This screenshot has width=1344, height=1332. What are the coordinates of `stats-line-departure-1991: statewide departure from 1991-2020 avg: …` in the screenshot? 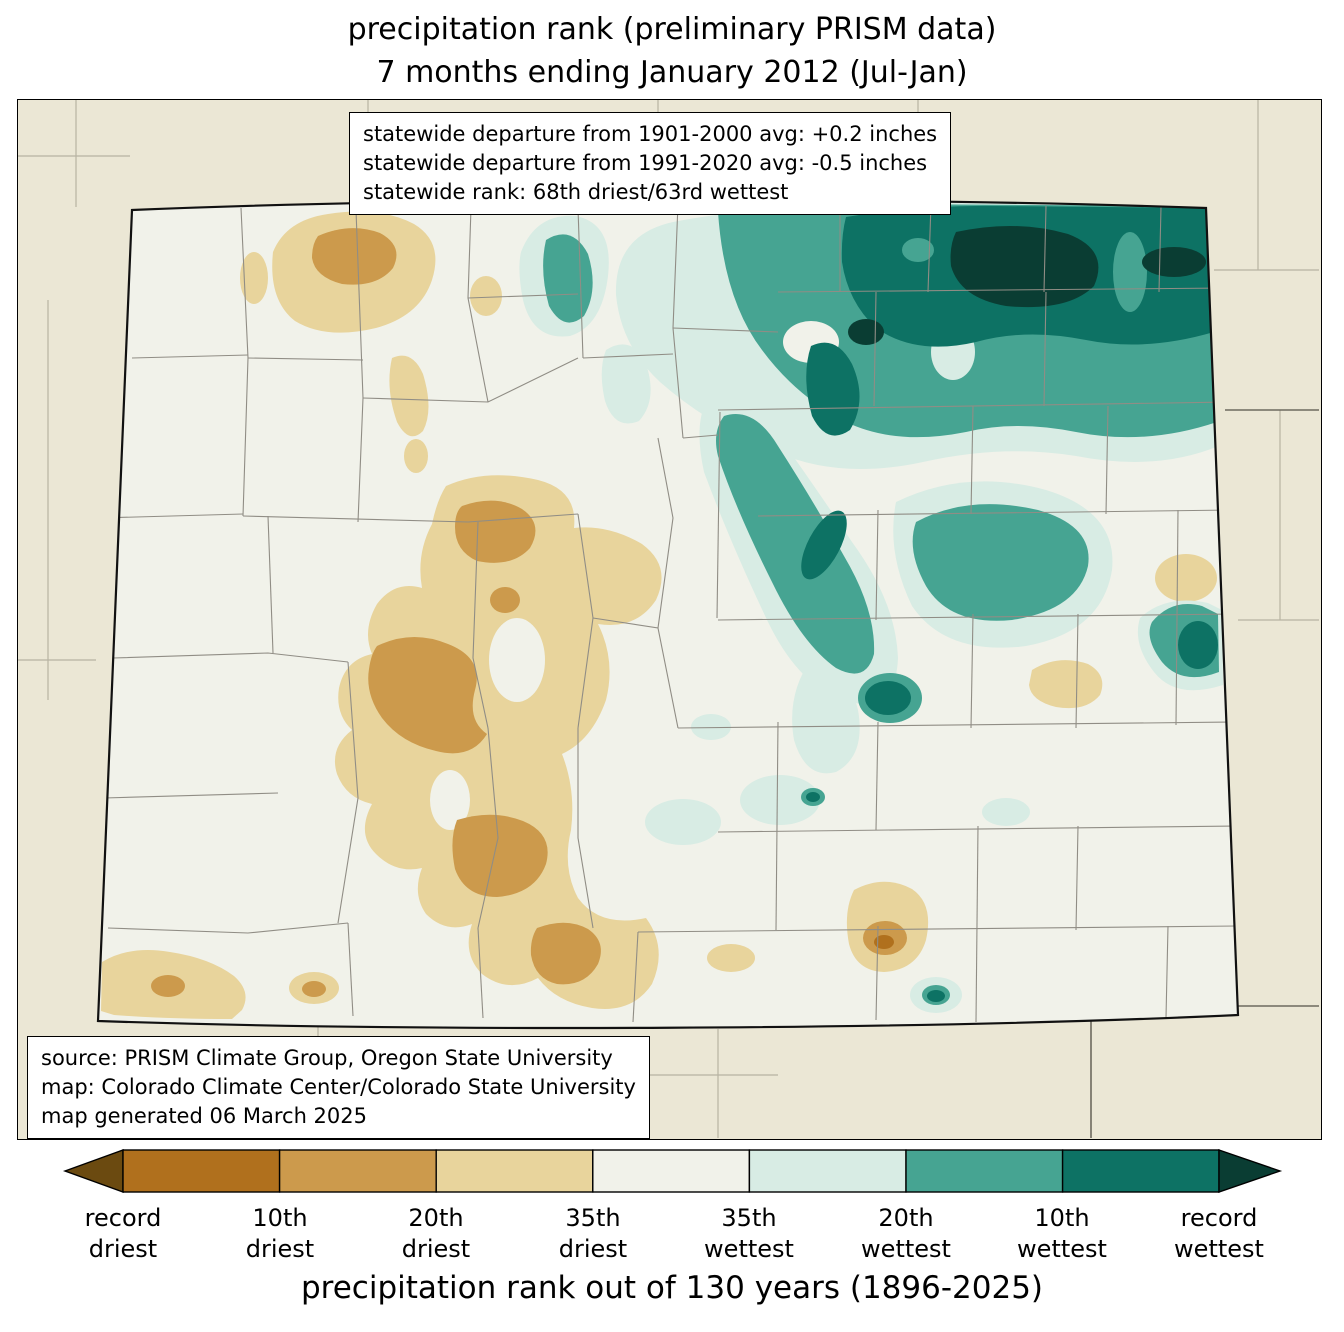 It's located at (645, 163).